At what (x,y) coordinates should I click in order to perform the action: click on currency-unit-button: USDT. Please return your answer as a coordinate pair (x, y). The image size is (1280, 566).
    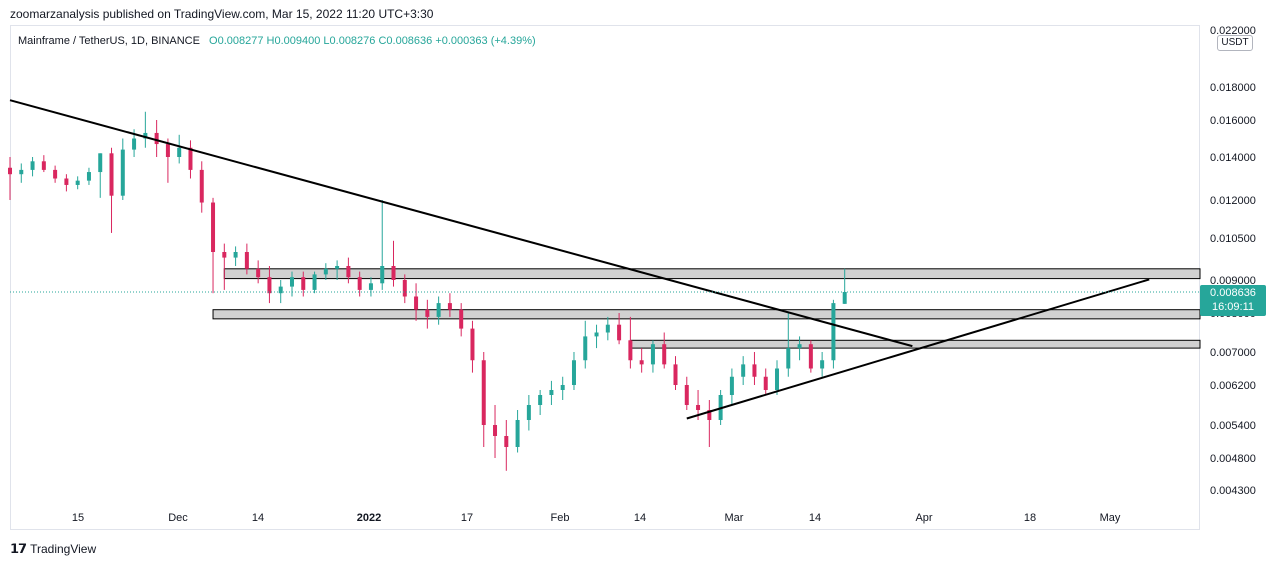
    Looking at the image, I should click on (1235, 43).